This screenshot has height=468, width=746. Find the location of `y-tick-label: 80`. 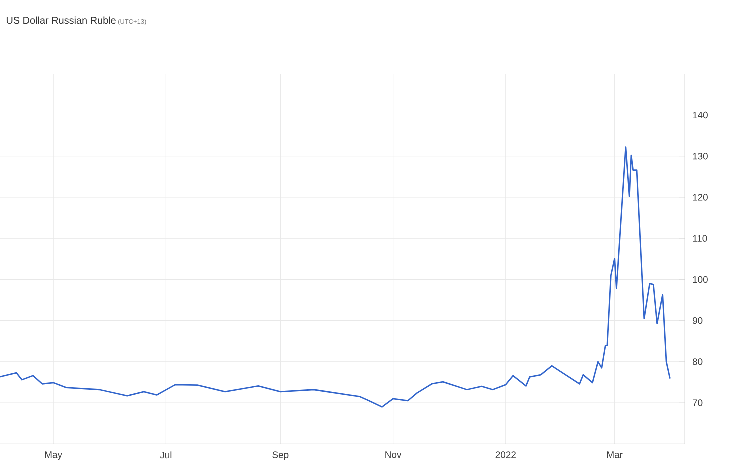

y-tick-label: 80 is located at coordinates (697, 362).